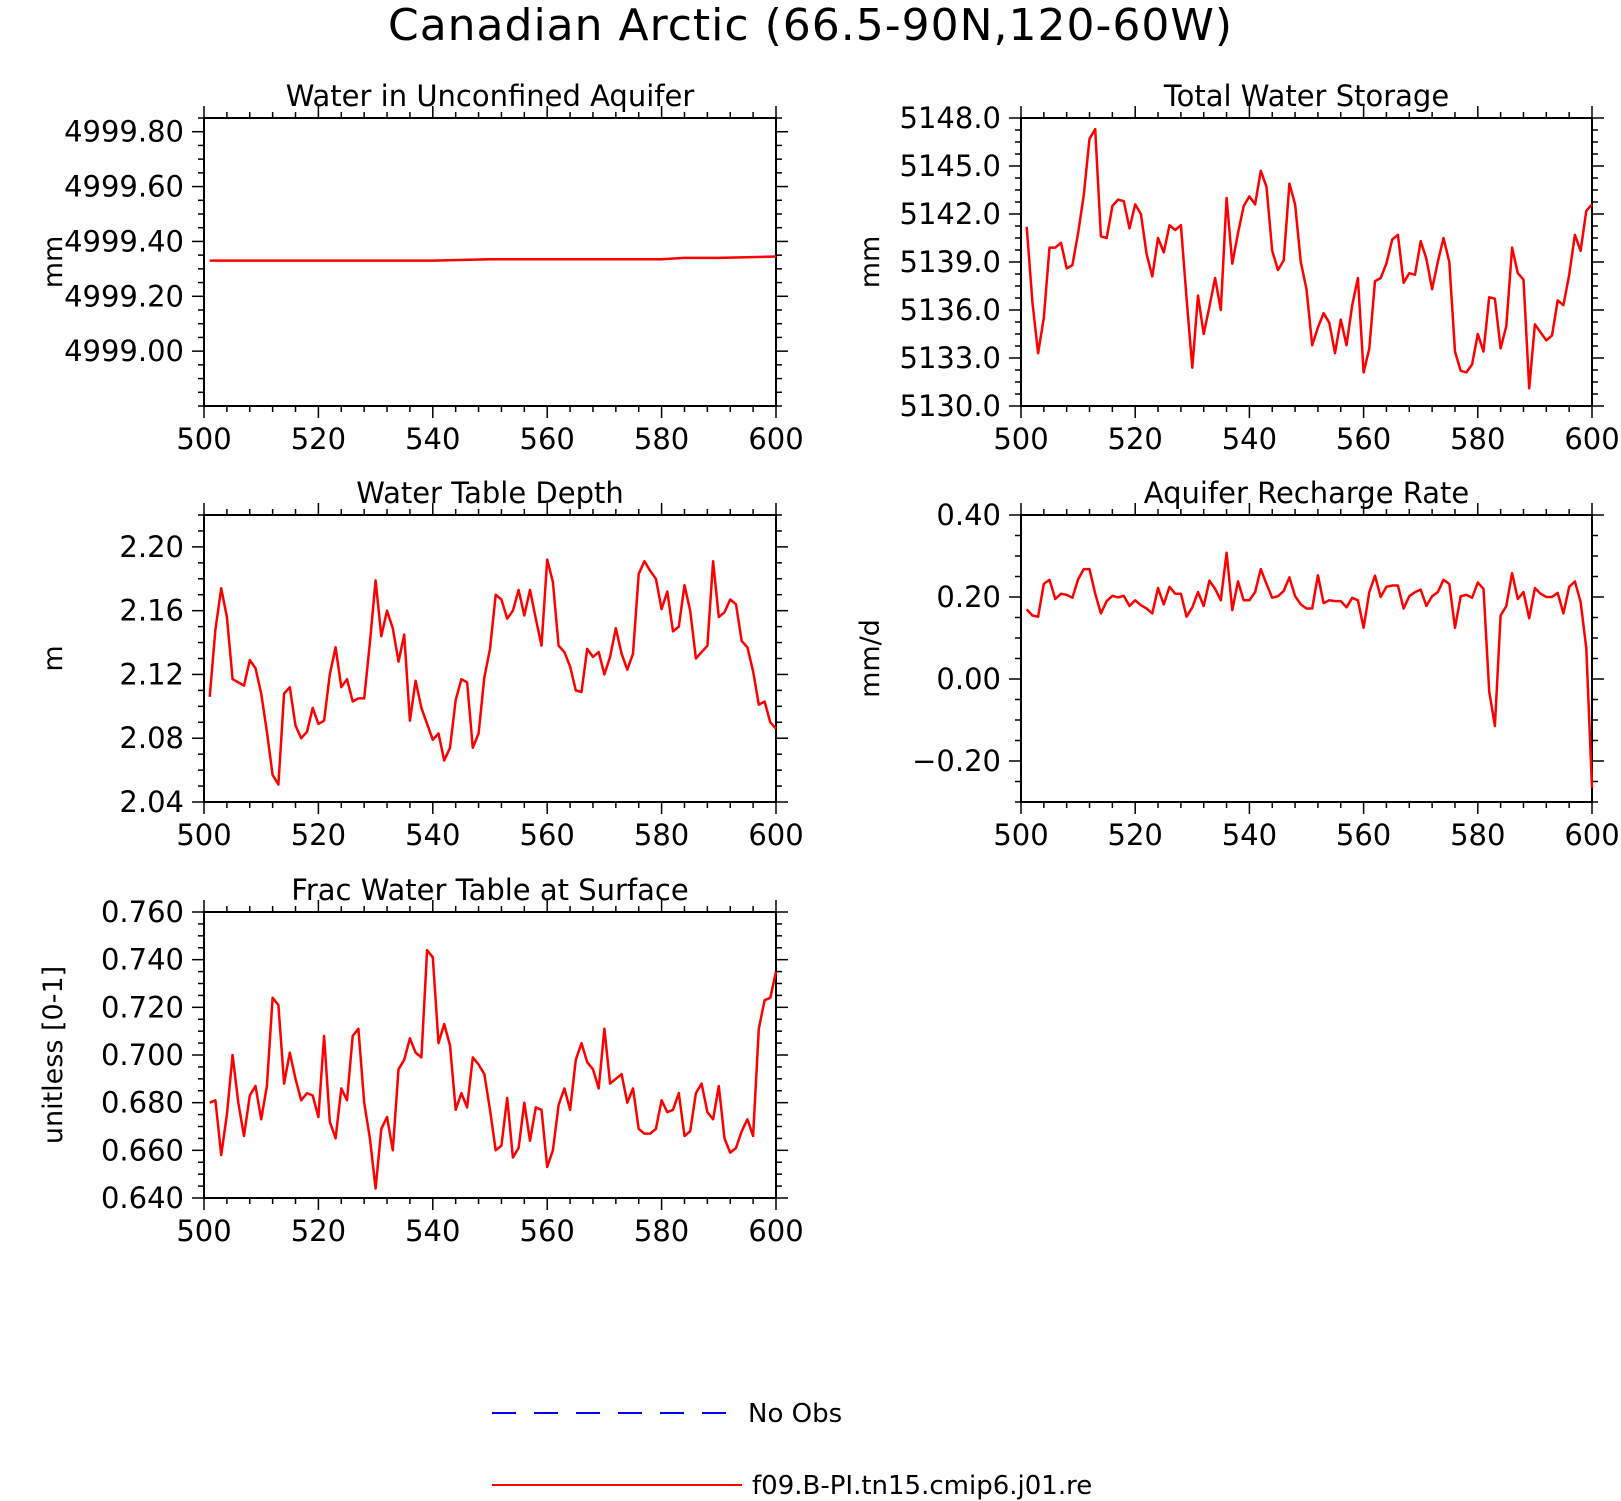 The image size is (1621, 1501). What do you see at coordinates (124, 132) in the screenshot?
I see `y-tick-label: 4999.80` at bounding box center [124, 132].